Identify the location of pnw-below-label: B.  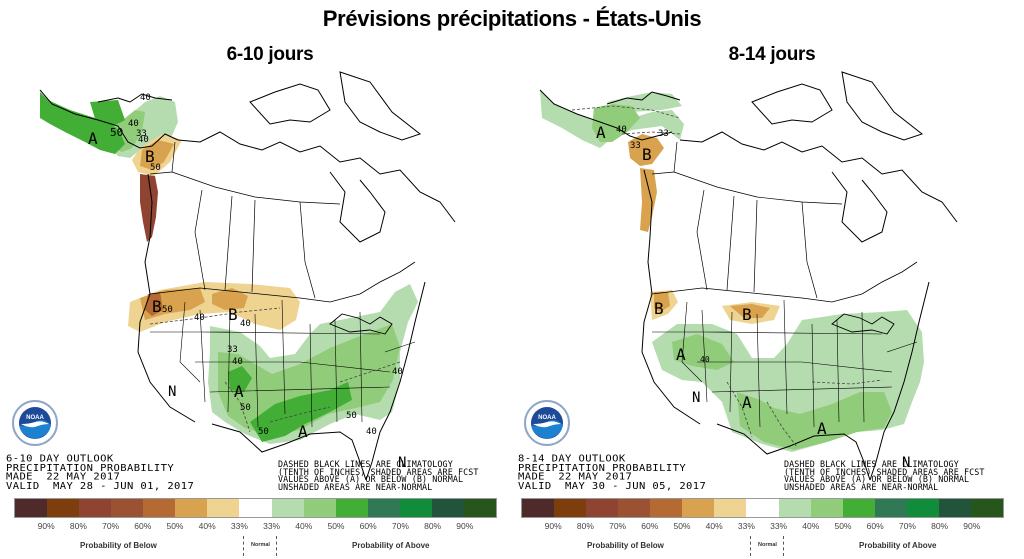
(659, 308).